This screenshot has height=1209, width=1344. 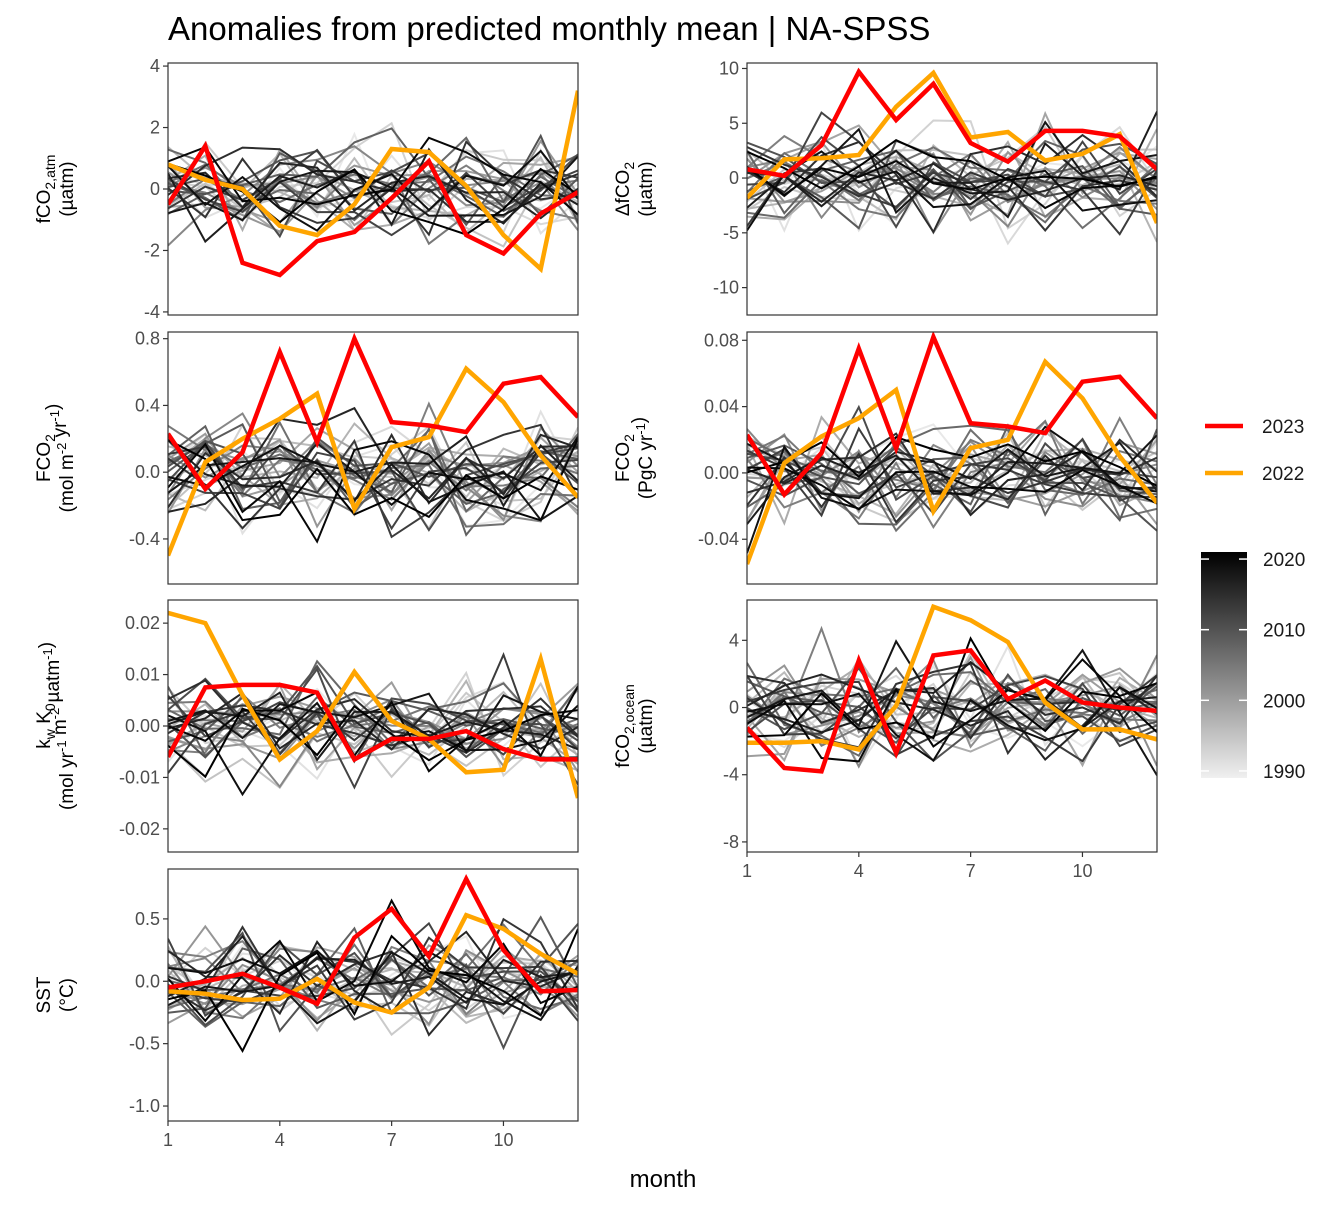 What do you see at coordinates (147, 339) in the screenshot?
I see `y-tick-label: 0.8` at bounding box center [147, 339].